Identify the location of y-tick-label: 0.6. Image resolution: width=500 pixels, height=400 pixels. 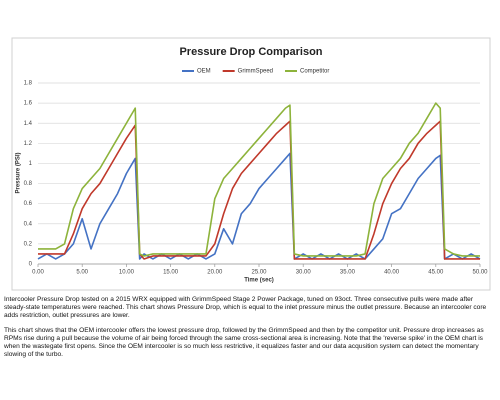
(28, 204).